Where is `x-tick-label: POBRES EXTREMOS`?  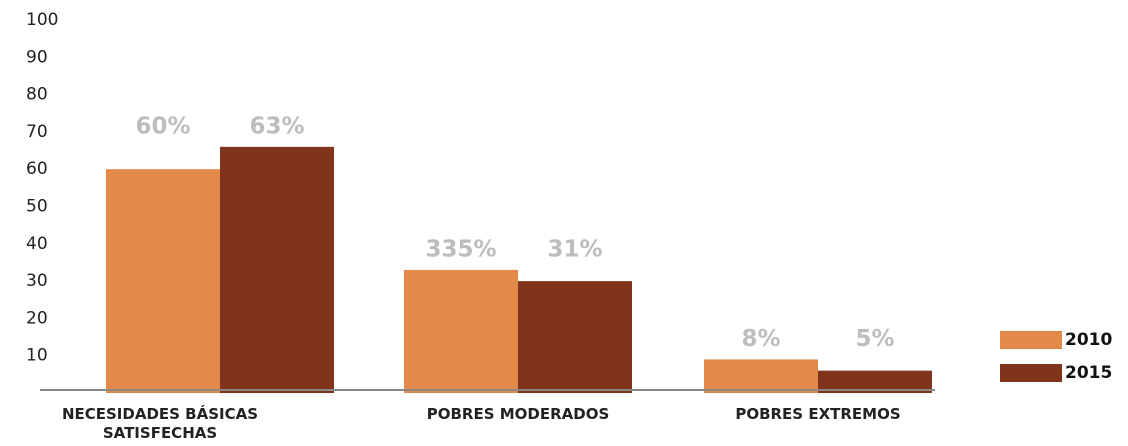
x-tick-label: POBRES EXTREMOS is located at coordinates (818, 414).